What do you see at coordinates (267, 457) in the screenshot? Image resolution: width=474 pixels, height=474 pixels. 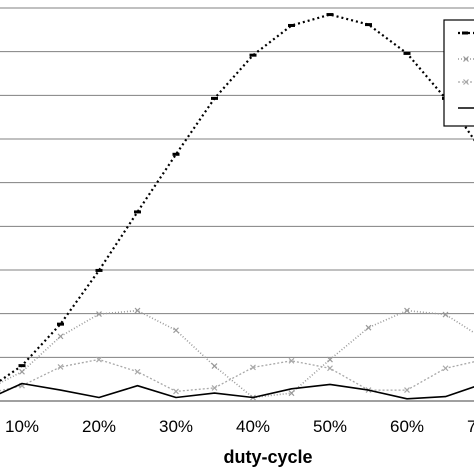 I see `x-axis-title: duty-cycle` at bounding box center [267, 457].